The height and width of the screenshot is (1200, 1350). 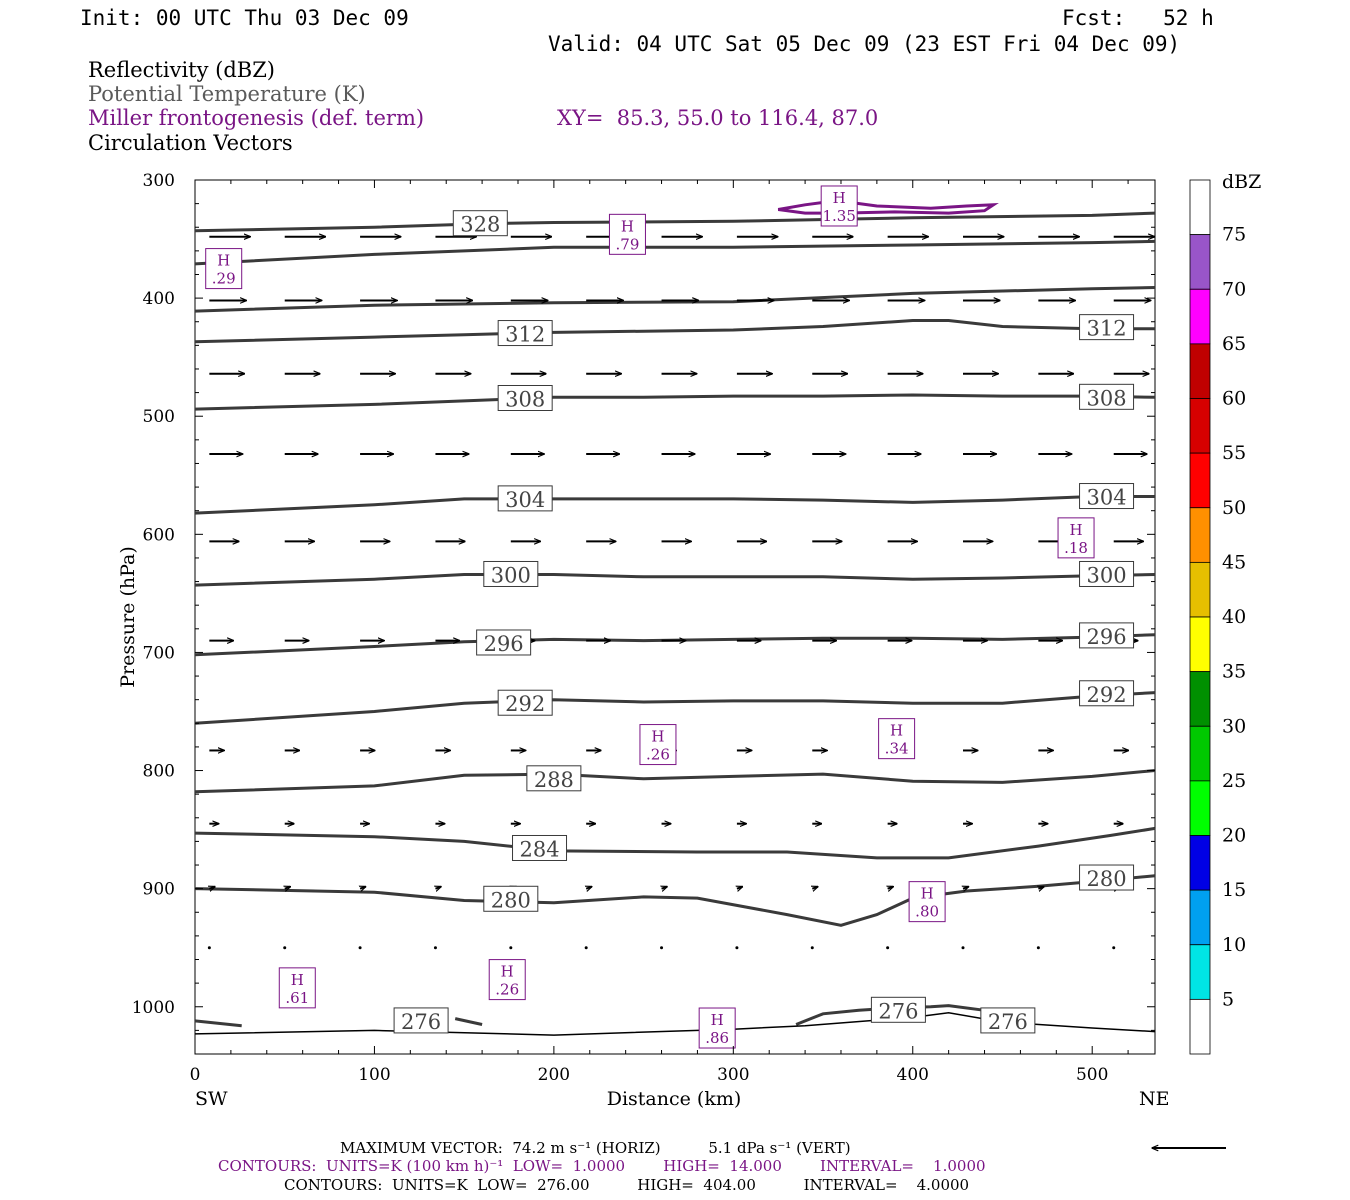 I want to click on y-tick-label: 400, so click(x=159, y=299).